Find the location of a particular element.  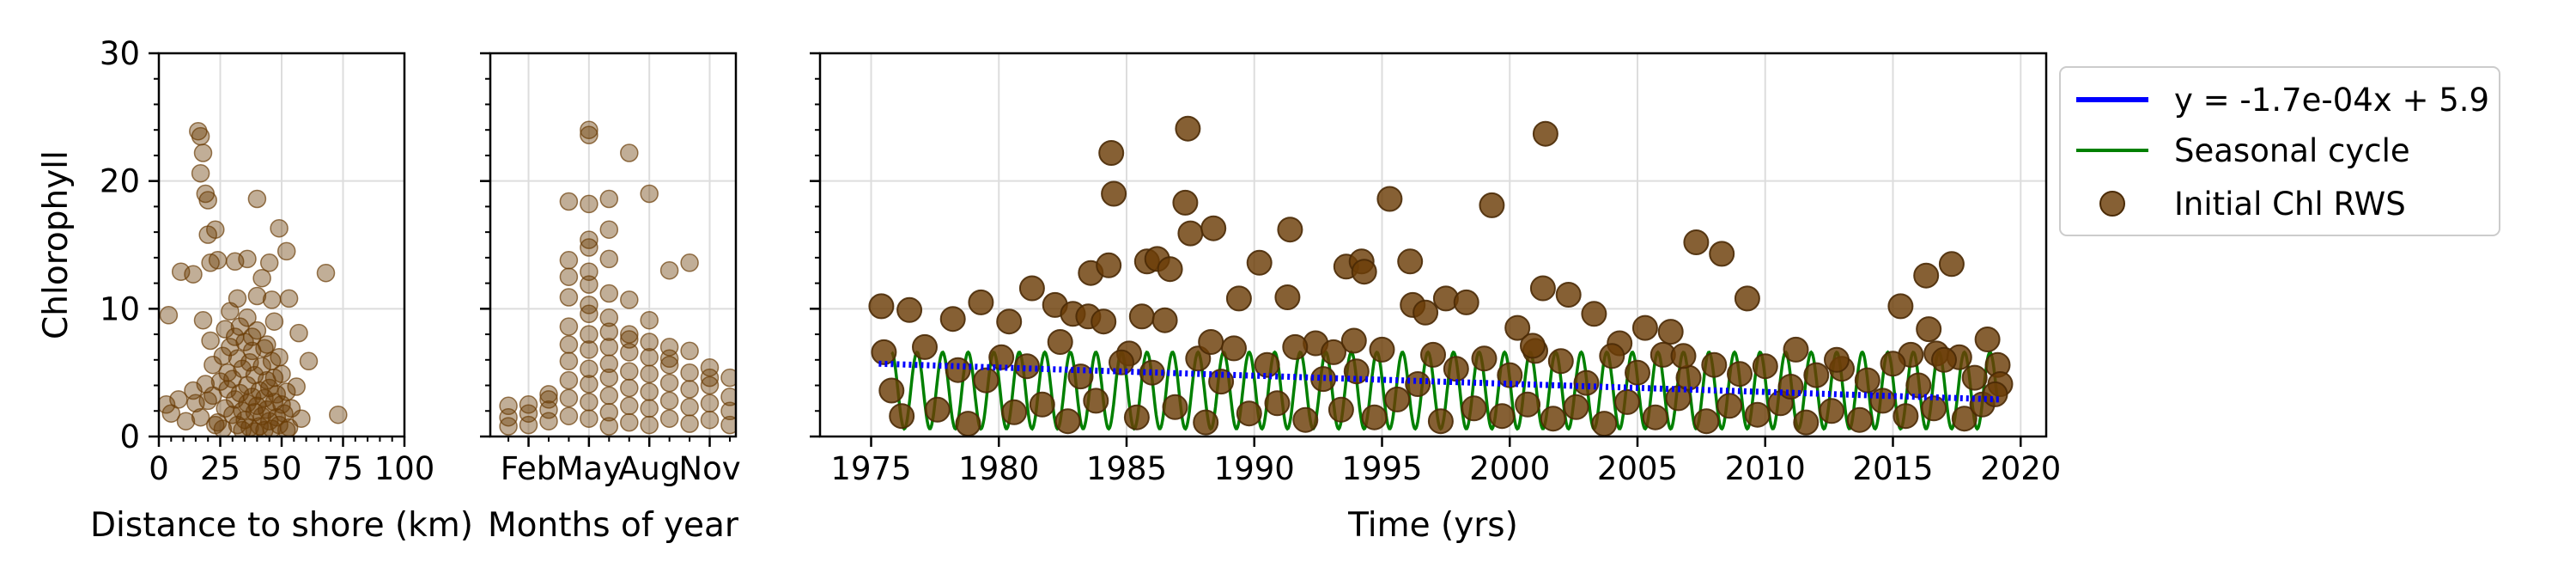

x-tick-label: May is located at coordinates (589, 468).